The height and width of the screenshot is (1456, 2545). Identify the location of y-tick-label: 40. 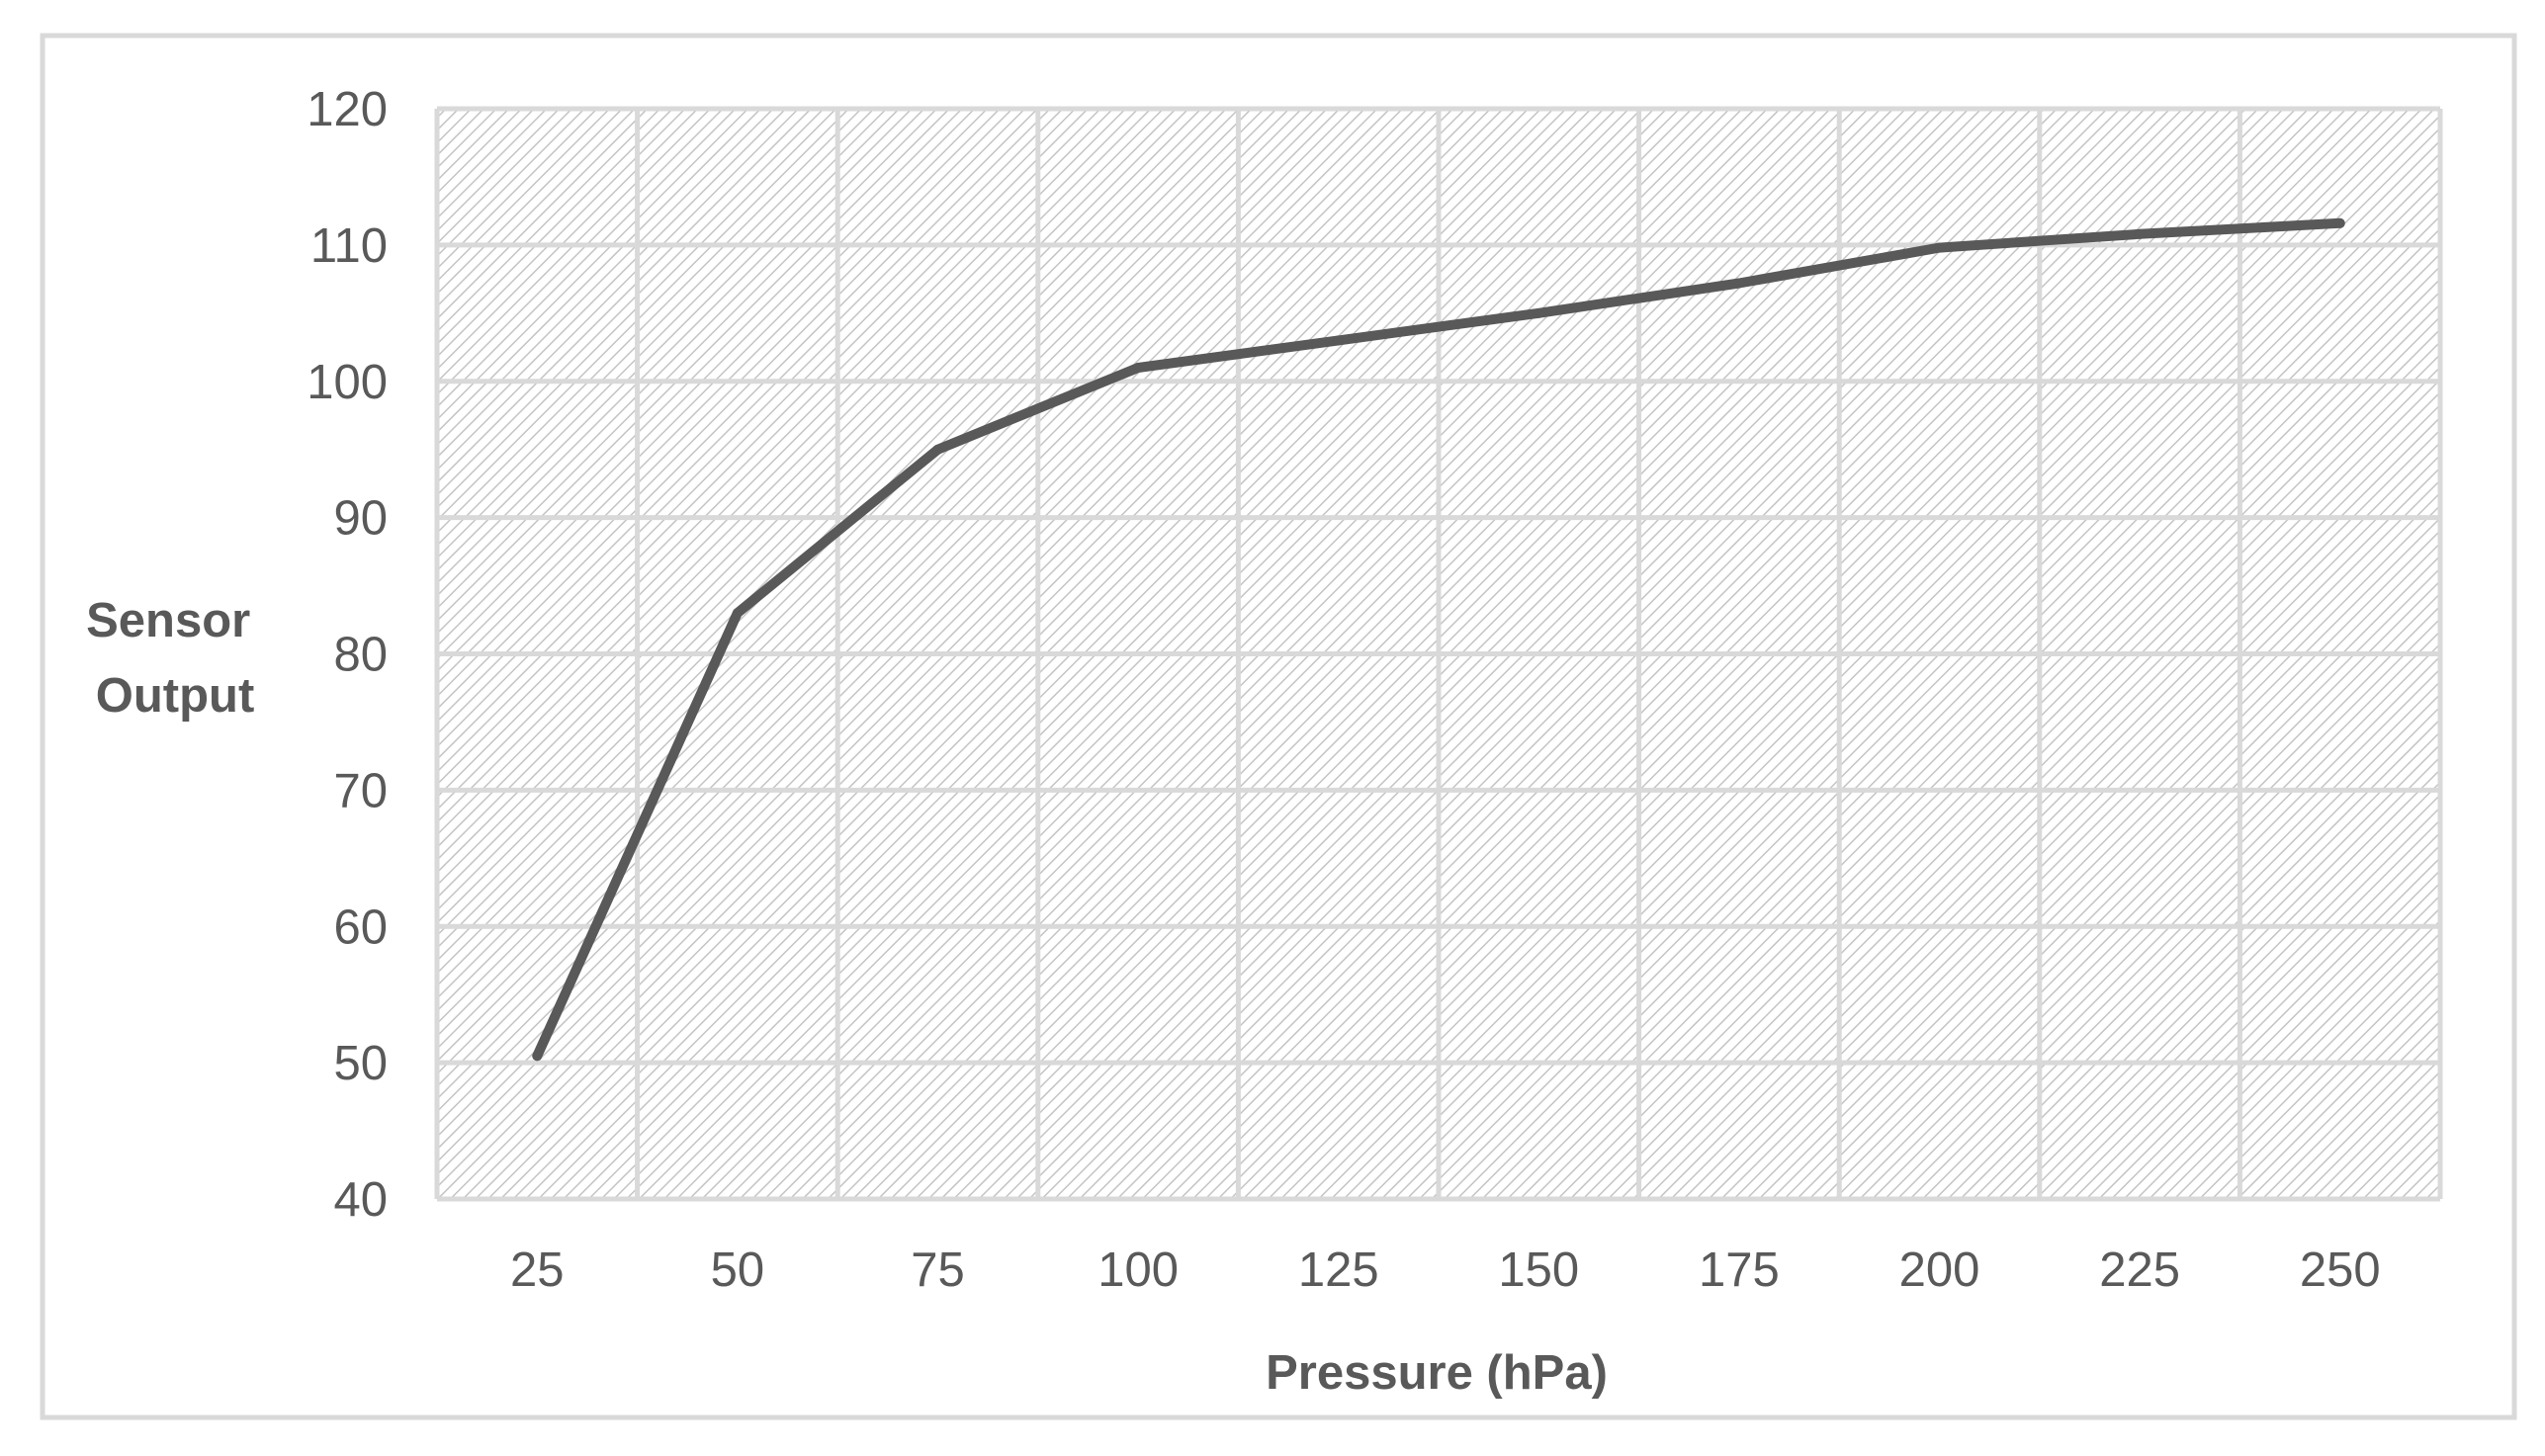
(361, 1200).